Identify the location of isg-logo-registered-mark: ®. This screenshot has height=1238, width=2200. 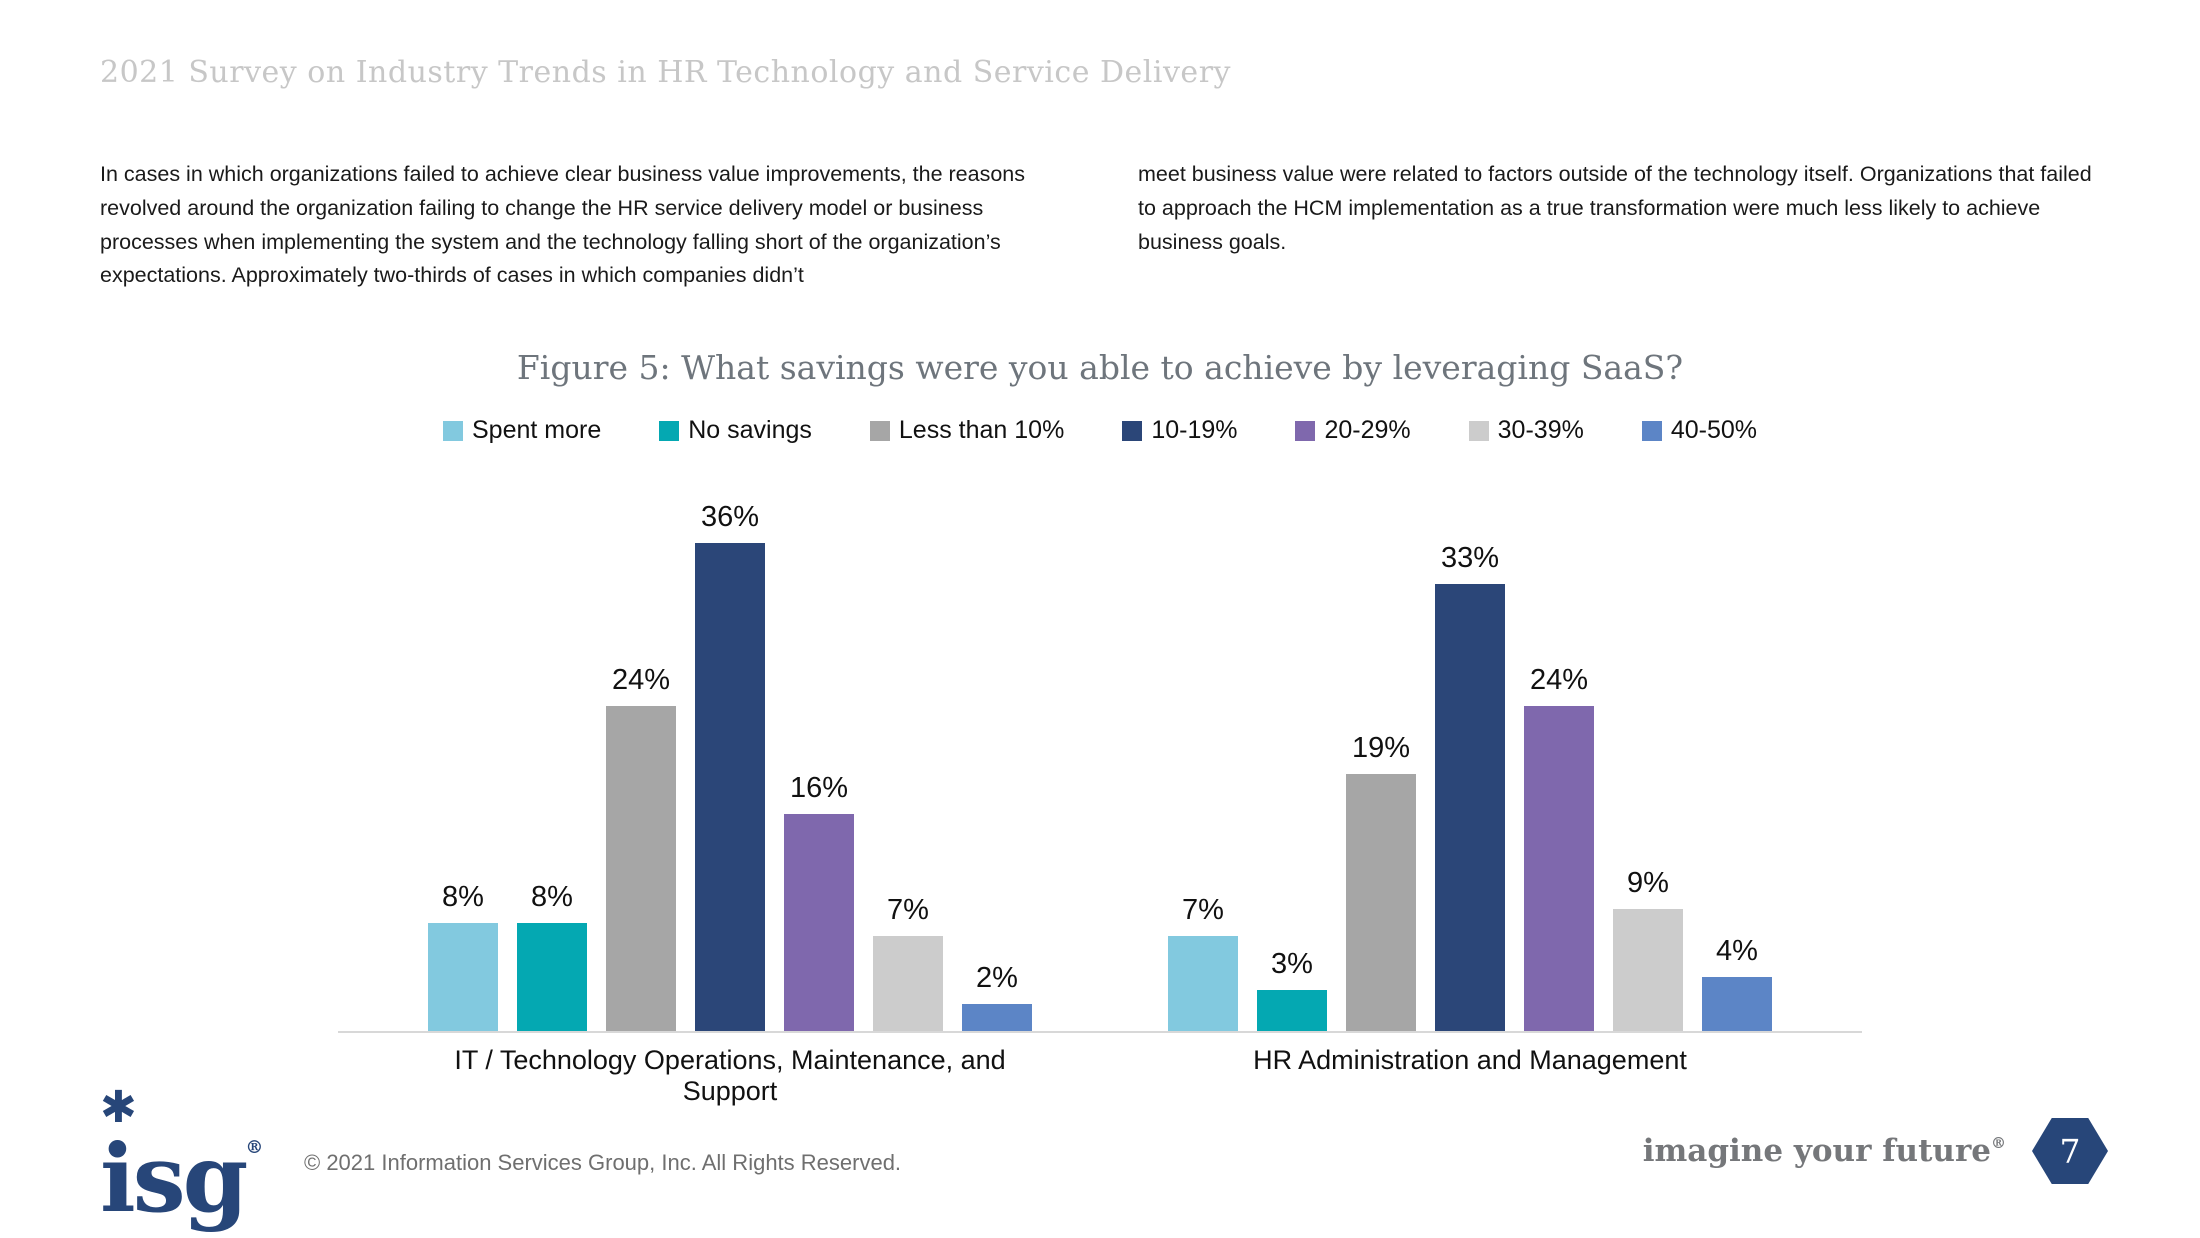
(254, 1147).